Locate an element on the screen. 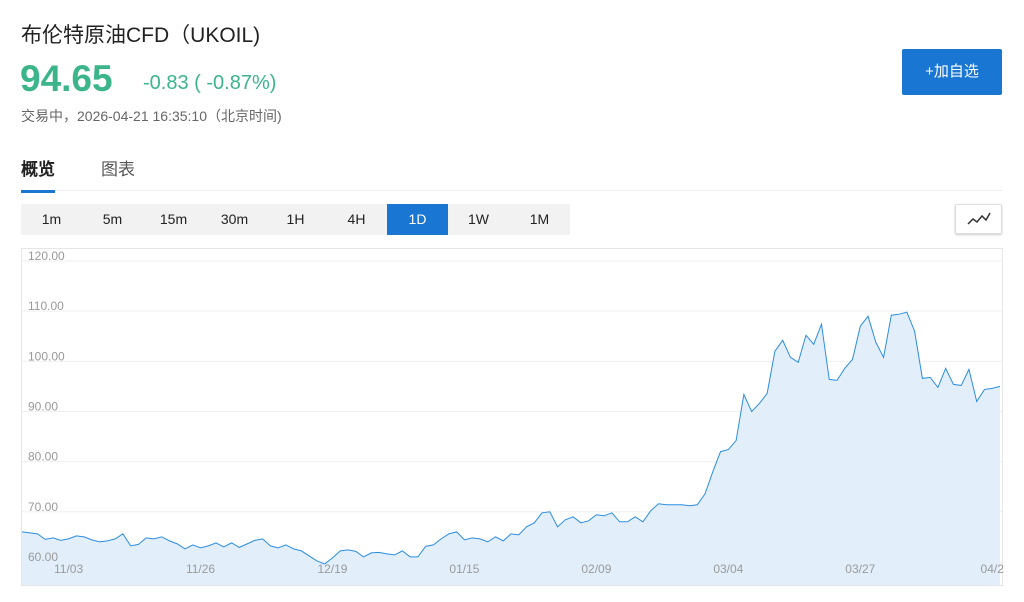 This screenshot has height=602, width=1024. tab: 图表 is located at coordinates (118, 169).